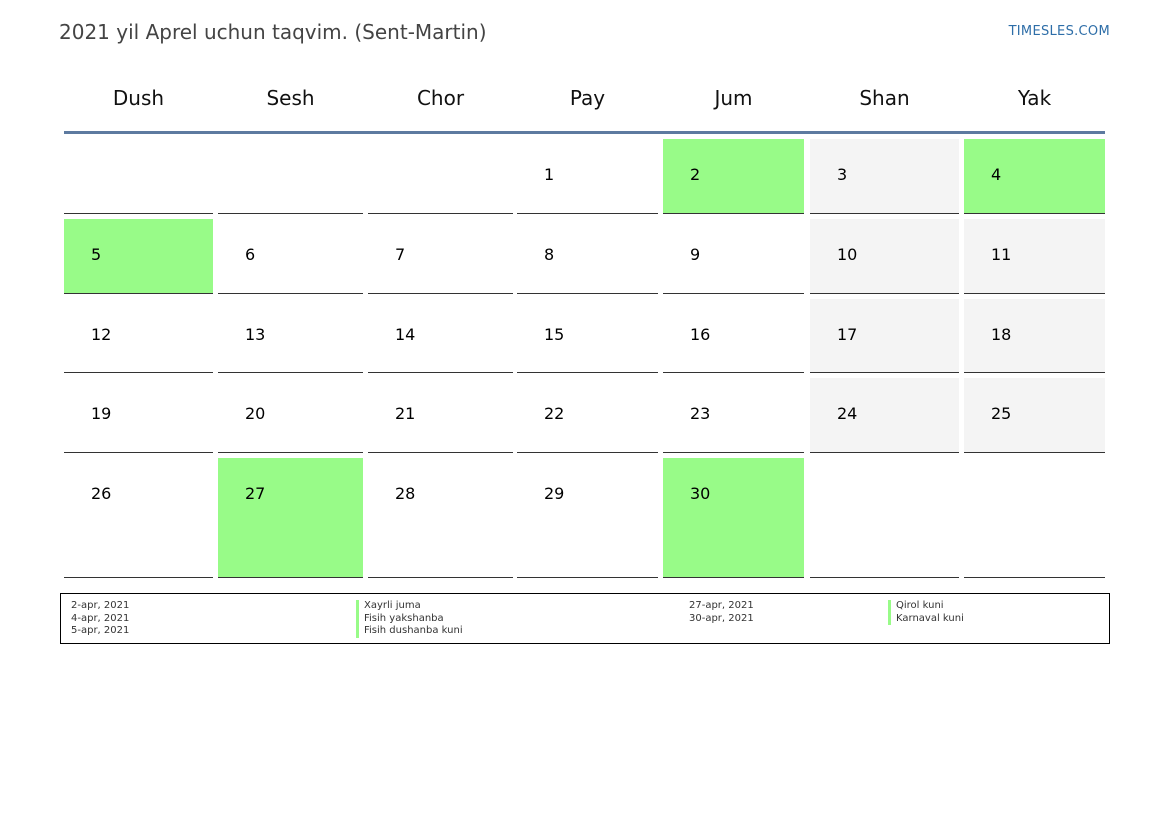 The height and width of the screenshot is (827, 1169). Describe the element at coordinates (733, 256) in the screenshot. I see `day-cell: 9` at that location.